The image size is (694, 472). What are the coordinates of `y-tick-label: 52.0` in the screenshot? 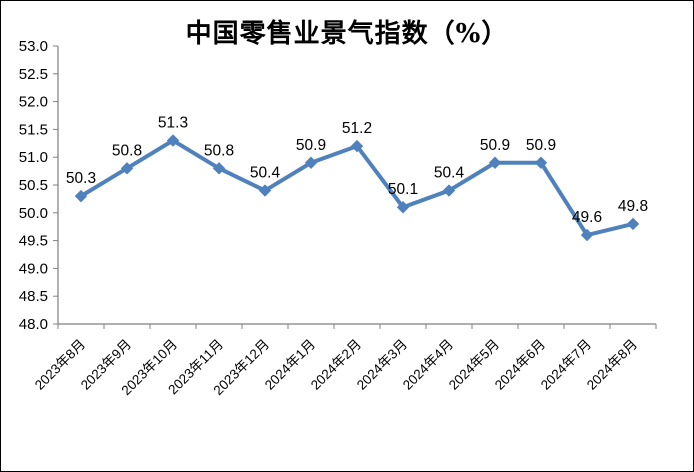 It's located at (33, 102).